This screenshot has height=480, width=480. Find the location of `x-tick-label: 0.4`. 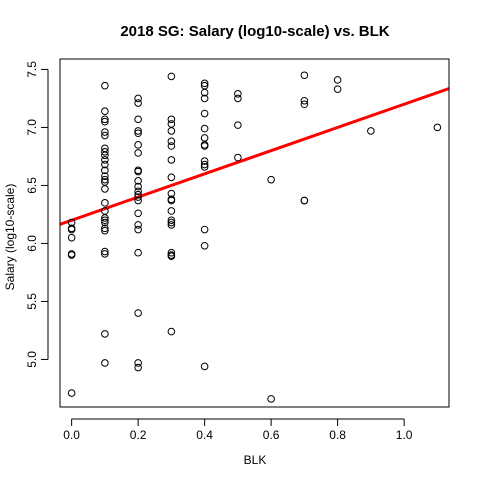

x-tick-label: 0.4 is located at coordinates (204, 435).